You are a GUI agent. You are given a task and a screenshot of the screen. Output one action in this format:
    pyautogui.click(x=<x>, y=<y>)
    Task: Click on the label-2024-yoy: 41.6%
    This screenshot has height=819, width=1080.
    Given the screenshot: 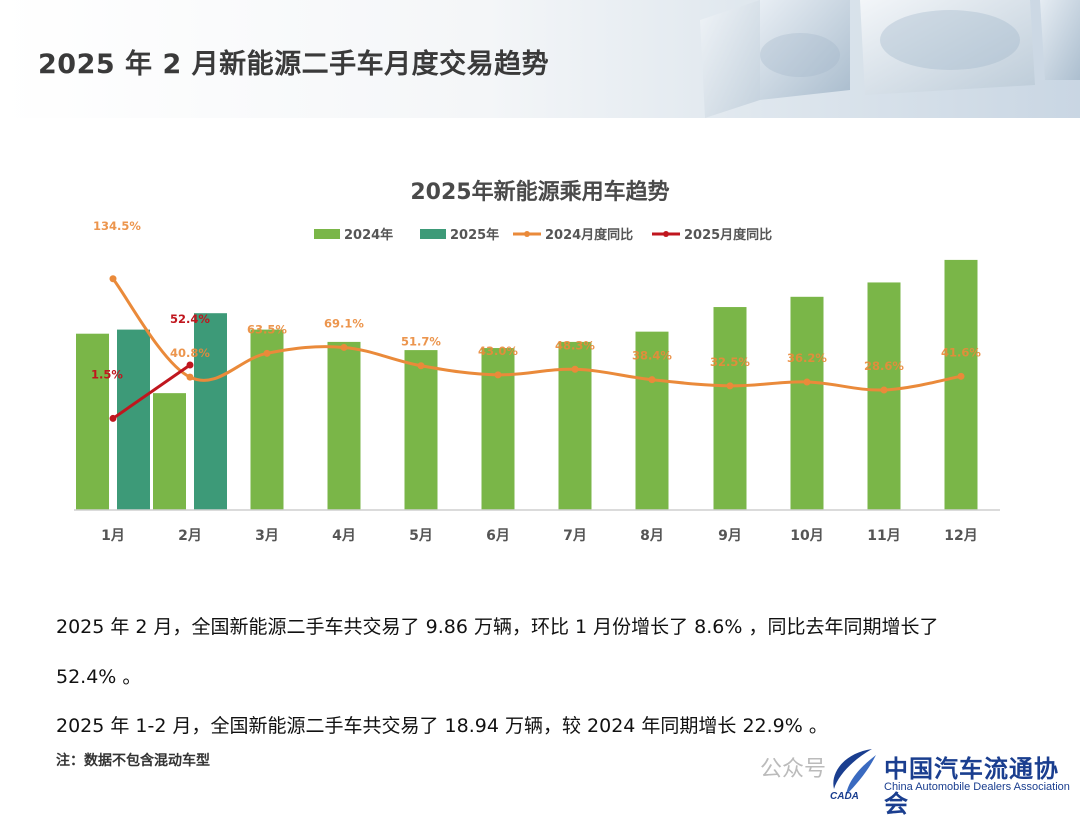 What is the action you would take?
    pyautogui.click(x=961, y=352)
    